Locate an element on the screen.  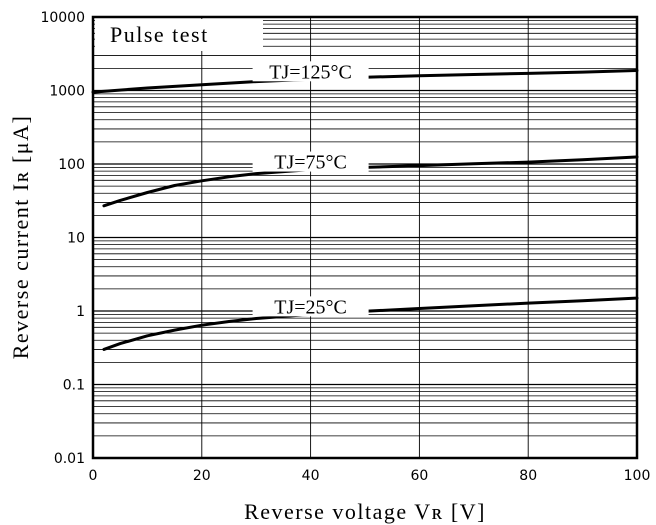
series-label-2: TJ=25°C is located at coordinates (310, 307).